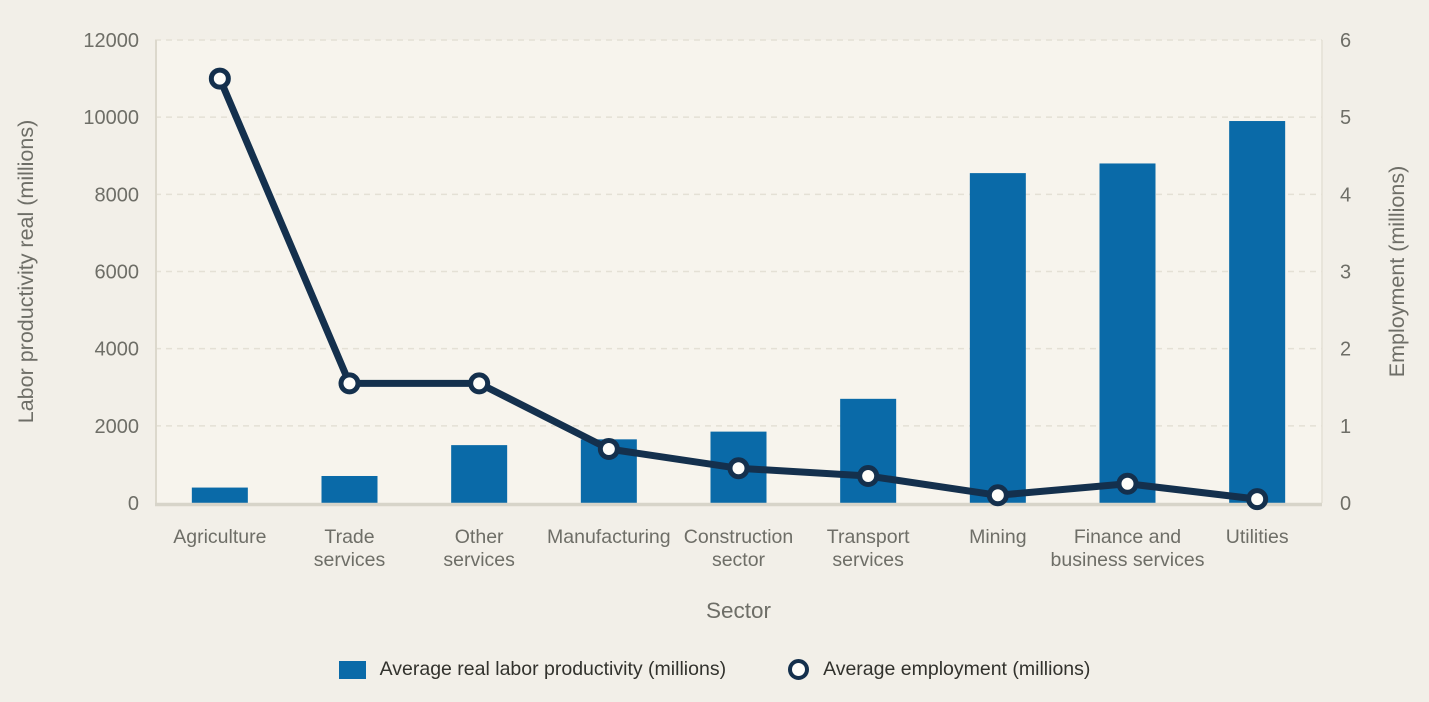 The height and width of the screenshot is (702, 1429). What do you see at coordinates (799, 669) in the screenshot?
I see `line-series-marker-icon` at bounding box center [799, 669].